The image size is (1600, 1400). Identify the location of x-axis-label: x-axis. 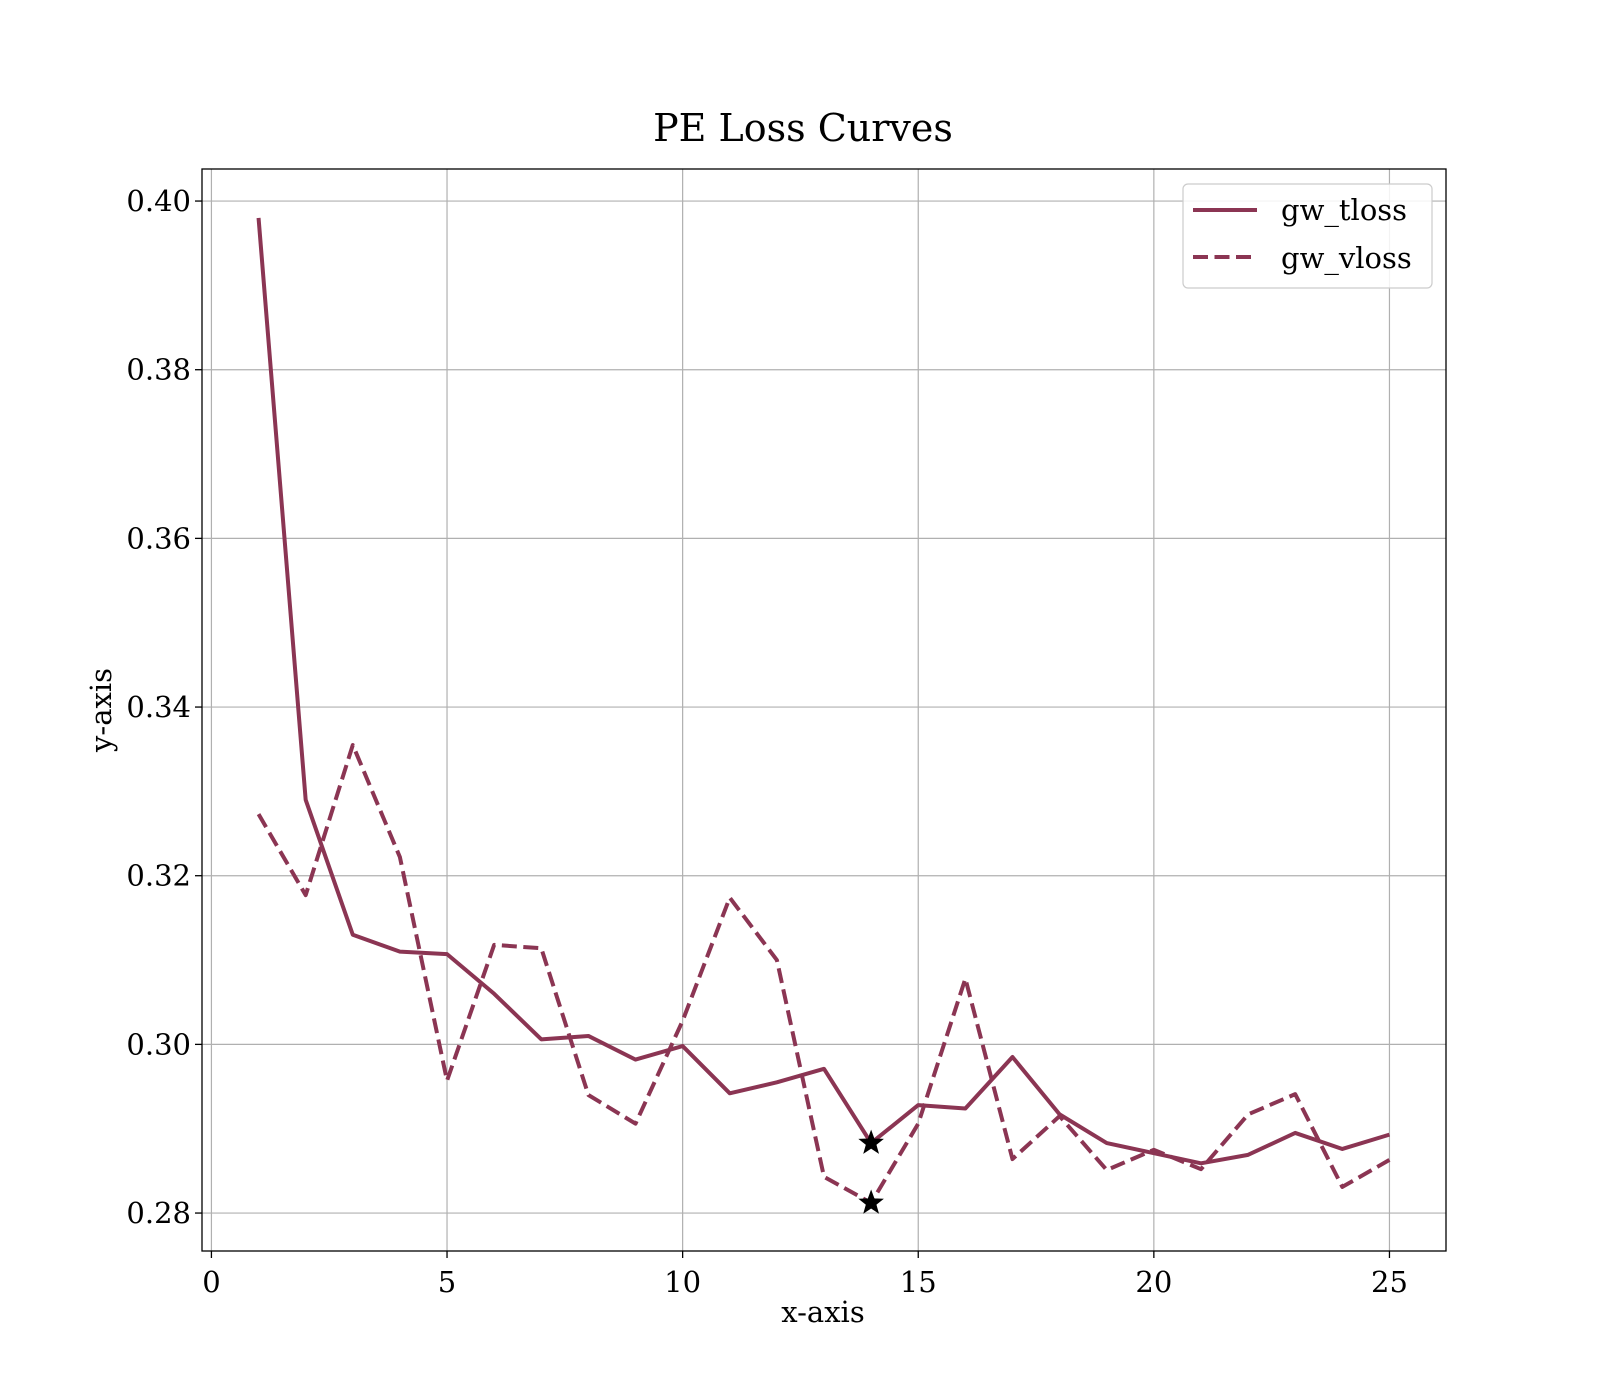
(822, 1312).